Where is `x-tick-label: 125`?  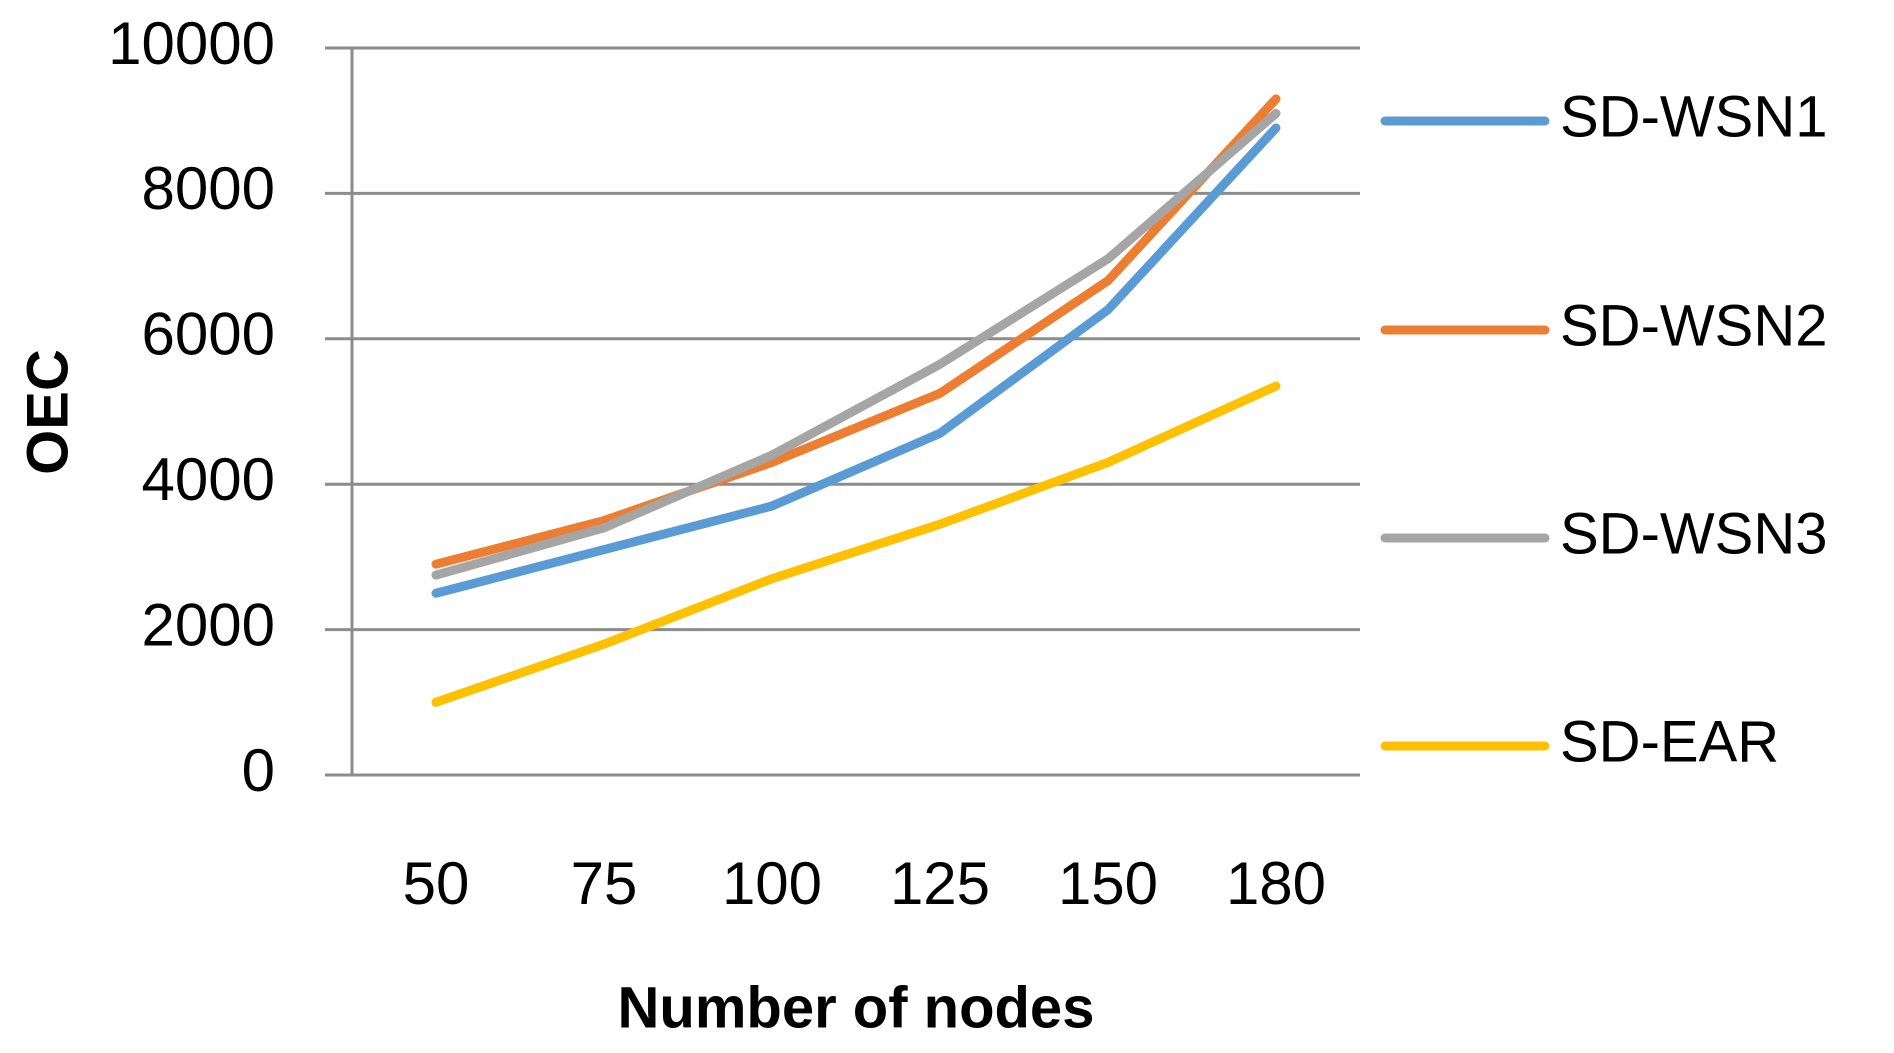 x-tick-label: 125 is located at coordinates (940, 883).